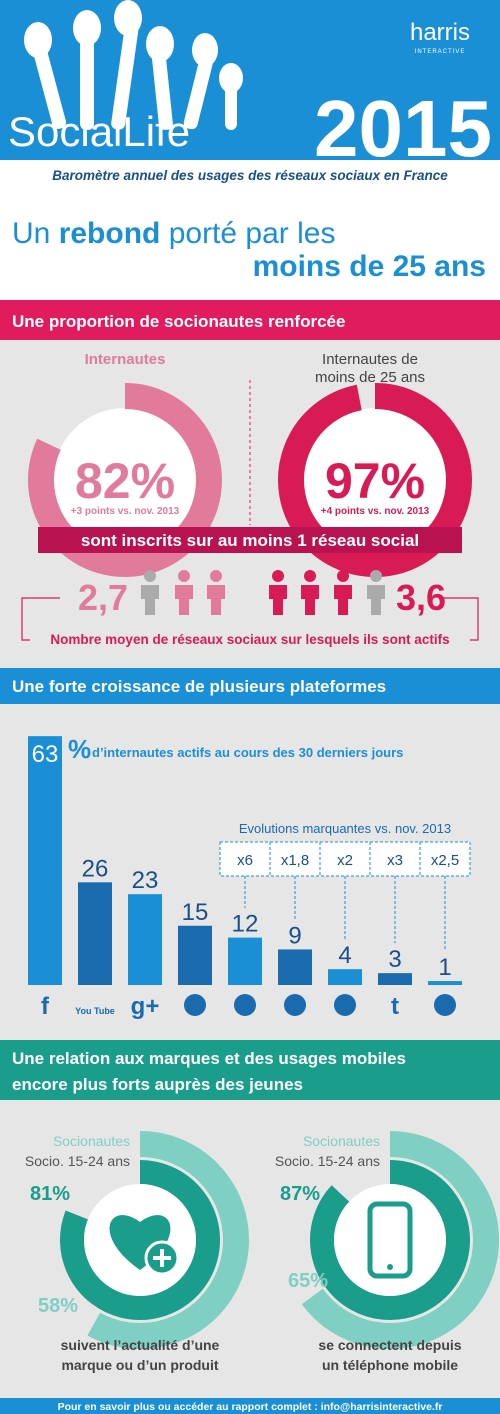 The height and width of the screenshot is (1414, 500). I want to click on percent: 82%, so click(125, 481).